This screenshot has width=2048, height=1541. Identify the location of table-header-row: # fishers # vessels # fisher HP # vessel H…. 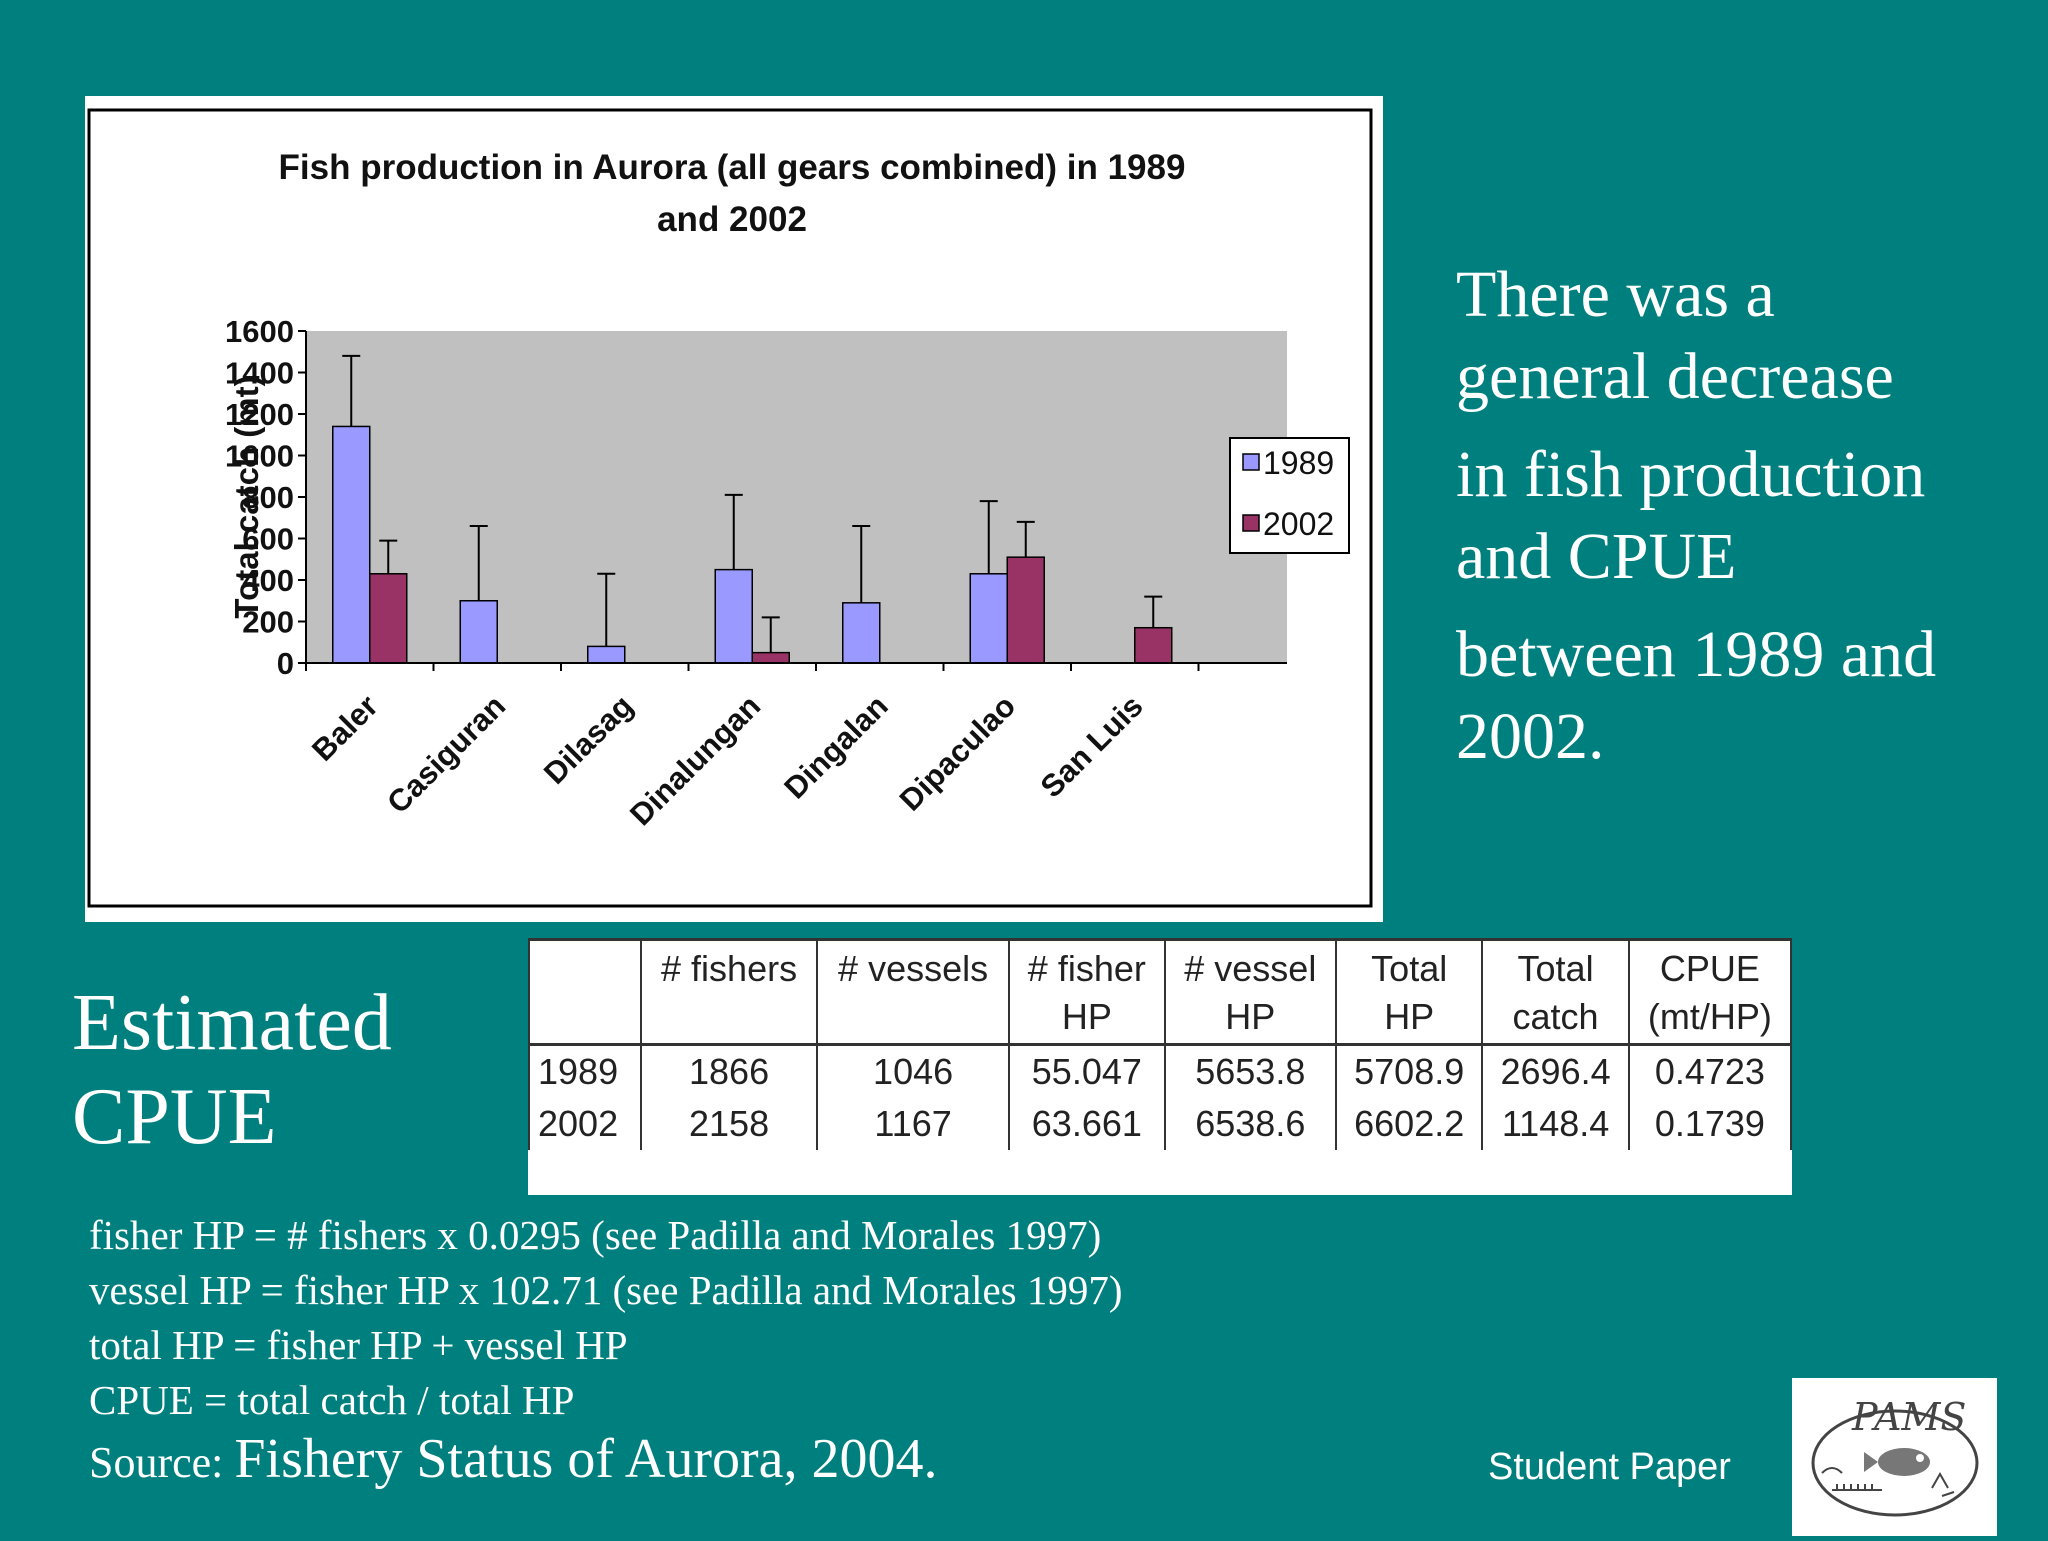
(1160, 992).